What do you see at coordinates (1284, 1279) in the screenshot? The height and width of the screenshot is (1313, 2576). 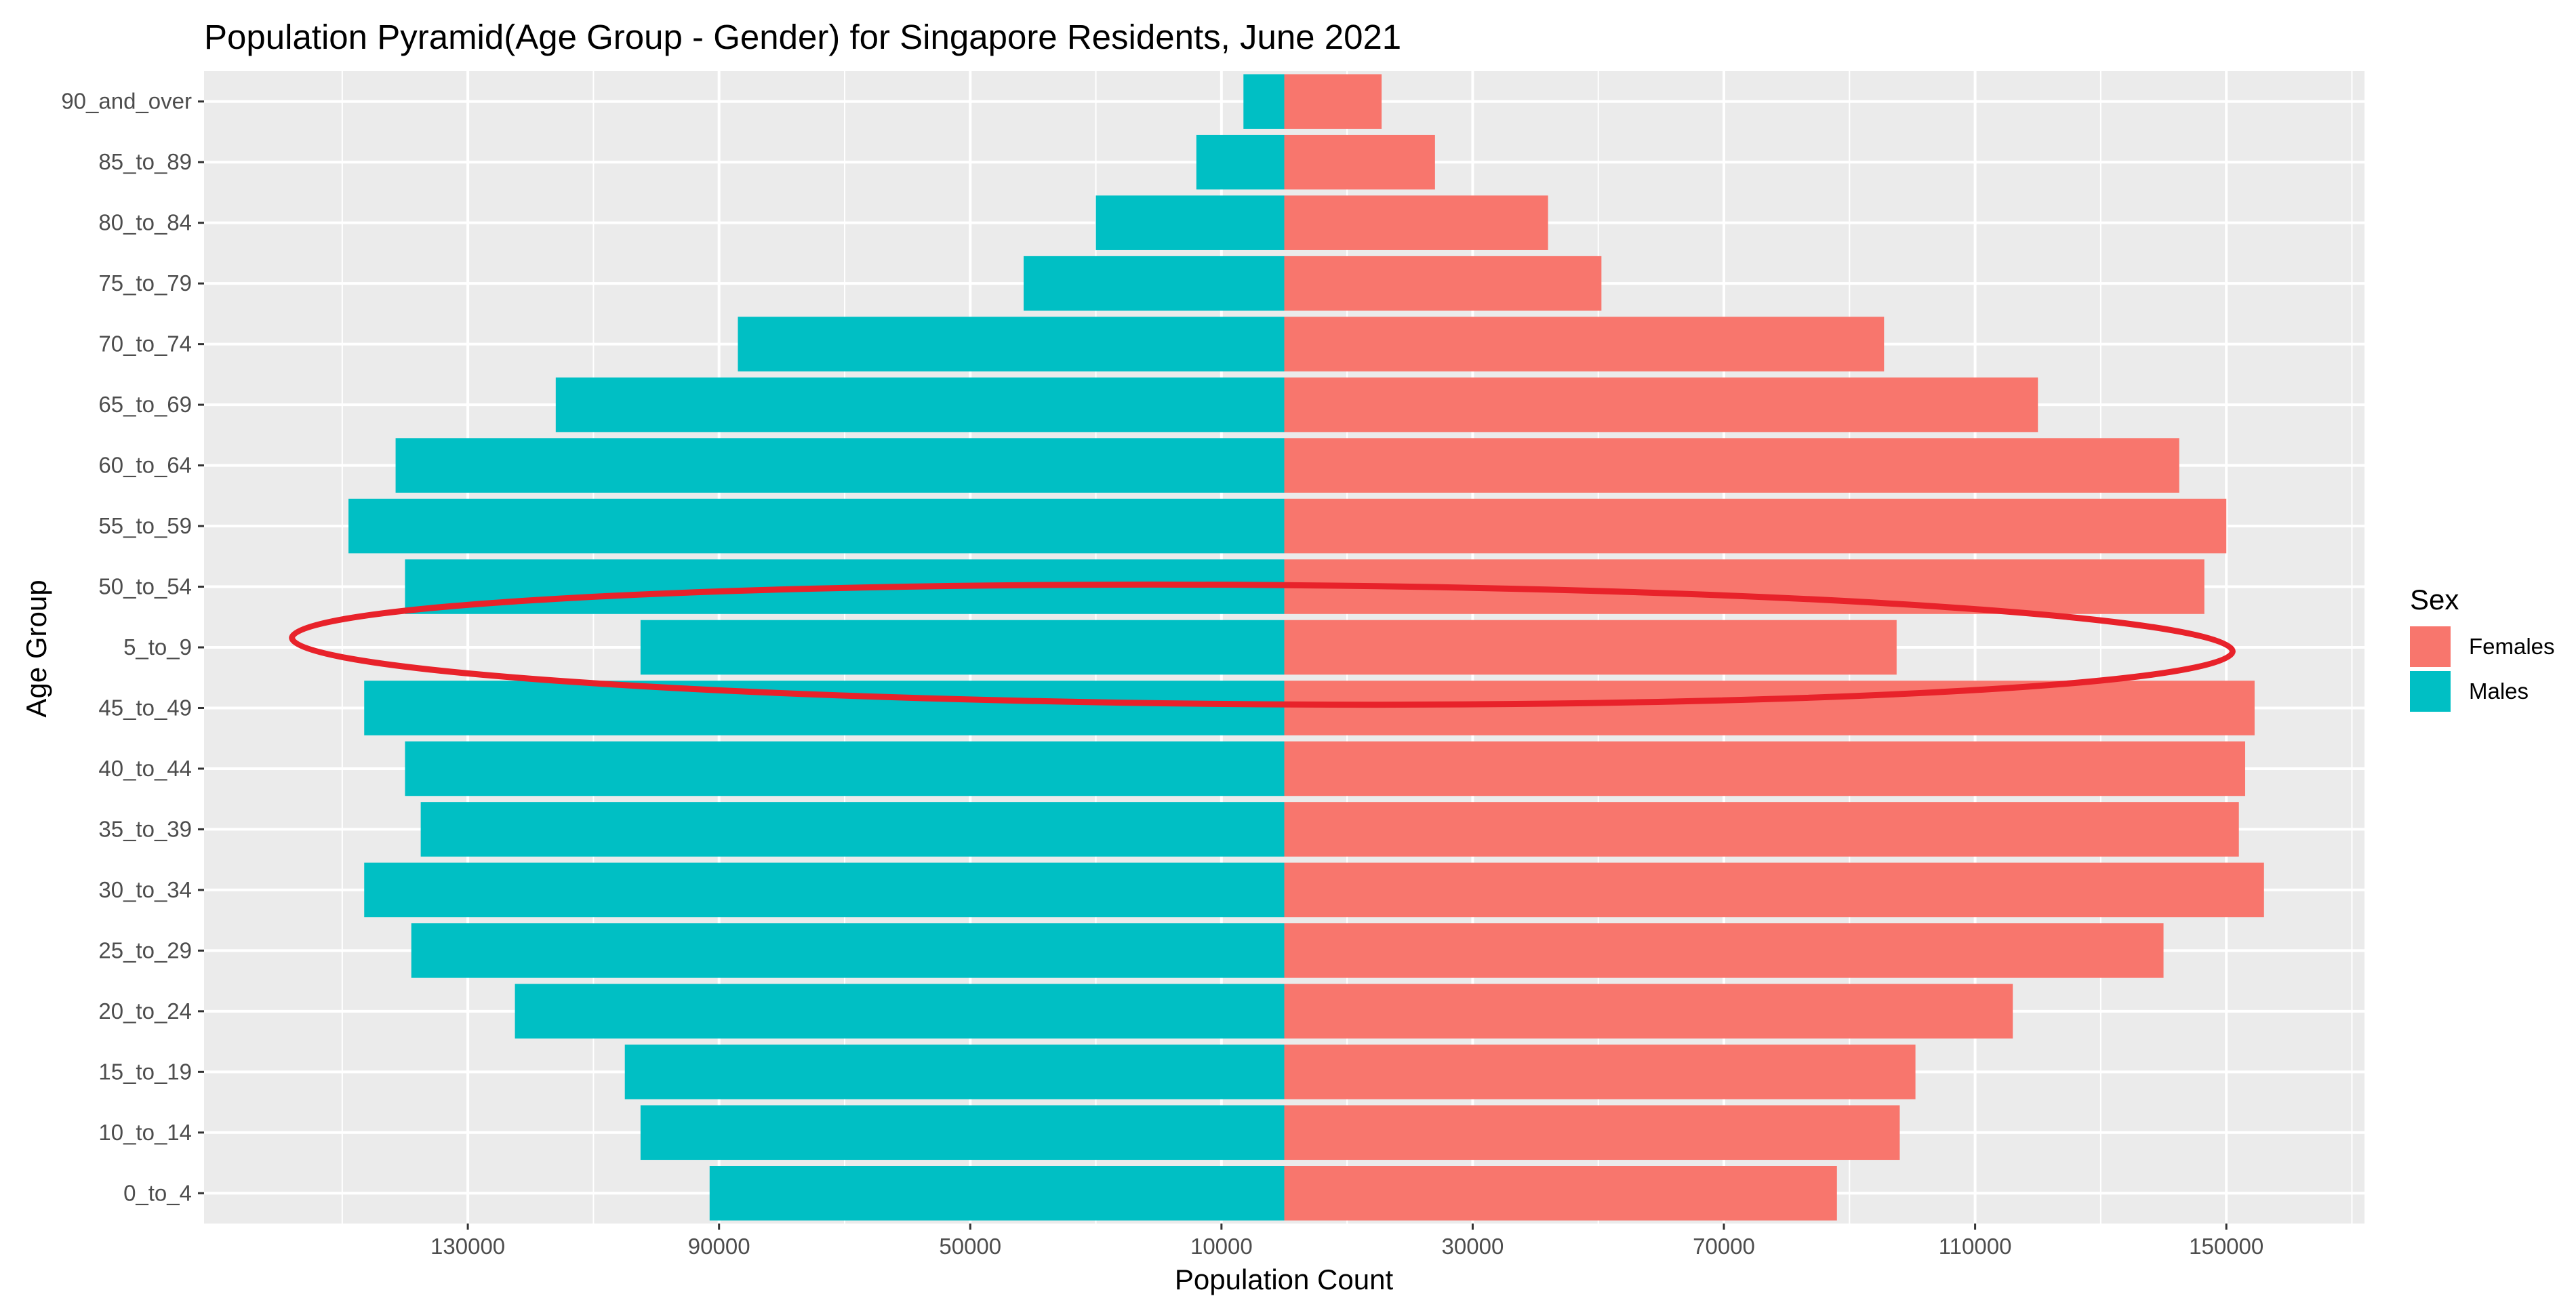 I see `x-axis-title: Population Count` at bounding box center [1284, 1279].